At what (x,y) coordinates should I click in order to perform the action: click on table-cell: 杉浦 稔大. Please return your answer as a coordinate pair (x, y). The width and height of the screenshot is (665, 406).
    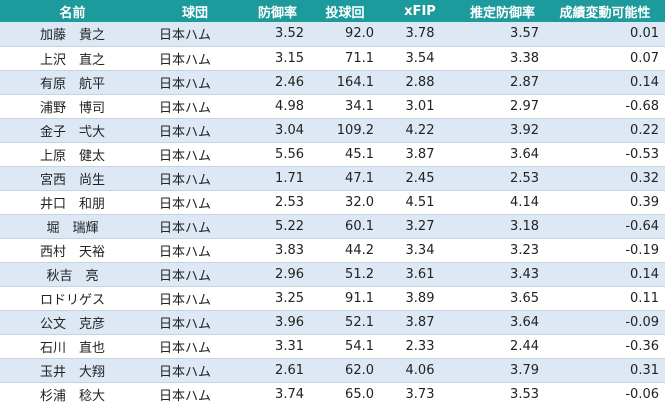
    Looking at the image, I should click on (72, 394).